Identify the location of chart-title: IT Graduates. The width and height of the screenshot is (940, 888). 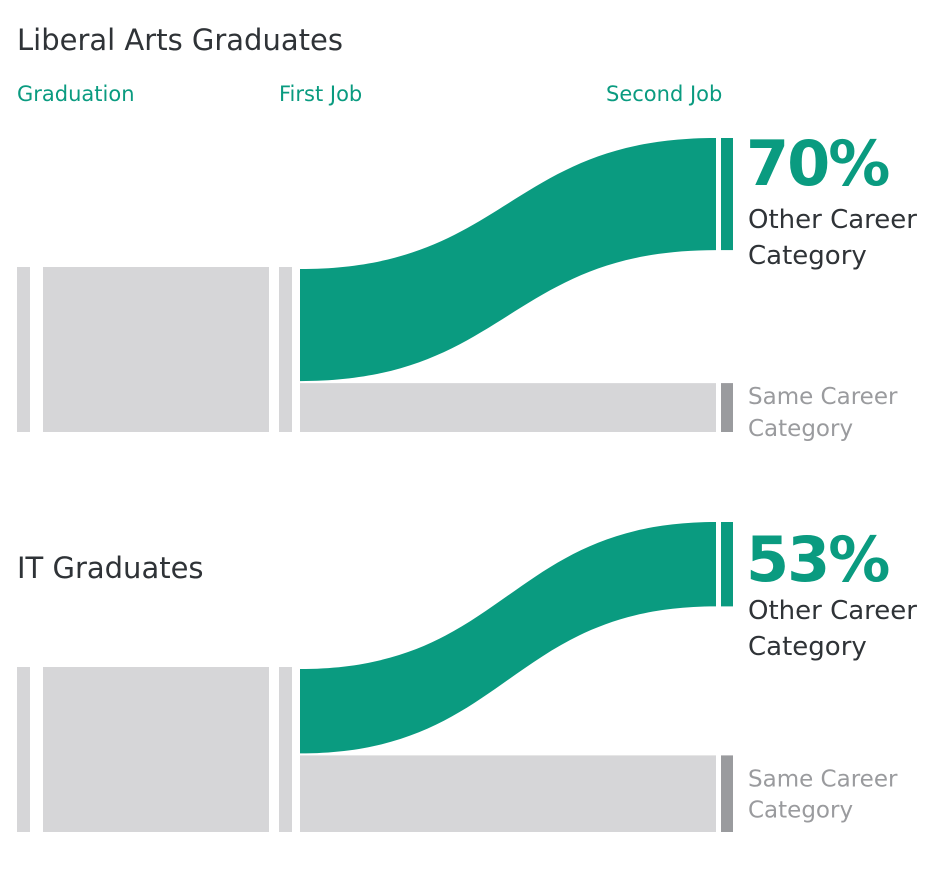
(110, 568).